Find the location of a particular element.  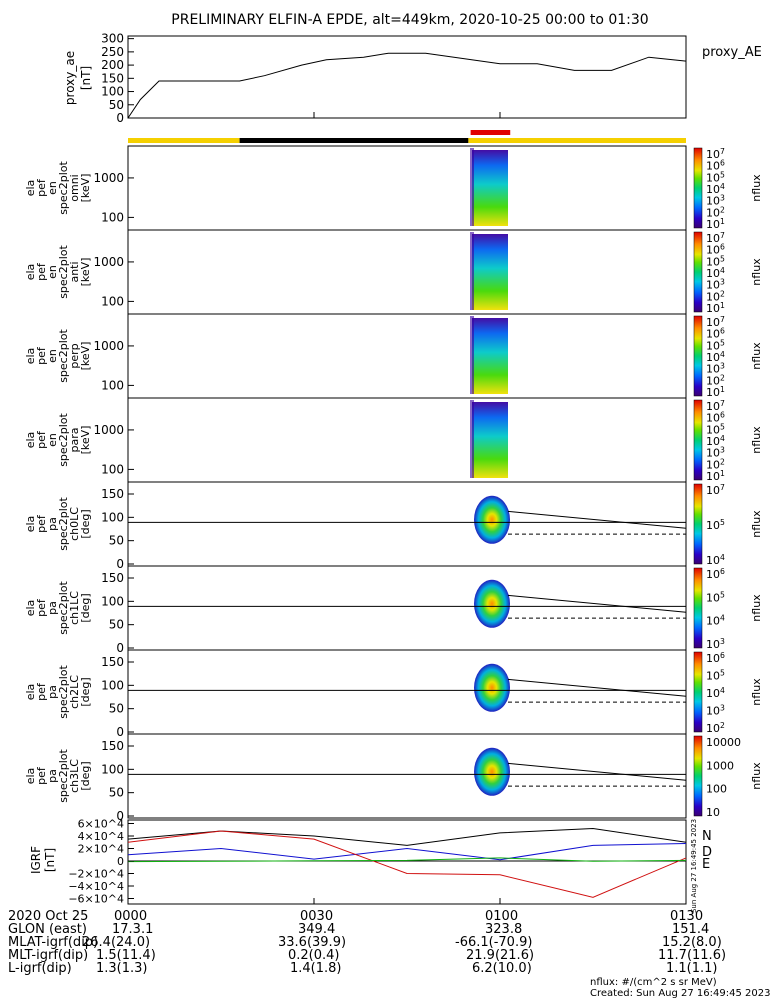

igrf-y-tick-label: 2×10^4 is located at coordinates (101, 849).